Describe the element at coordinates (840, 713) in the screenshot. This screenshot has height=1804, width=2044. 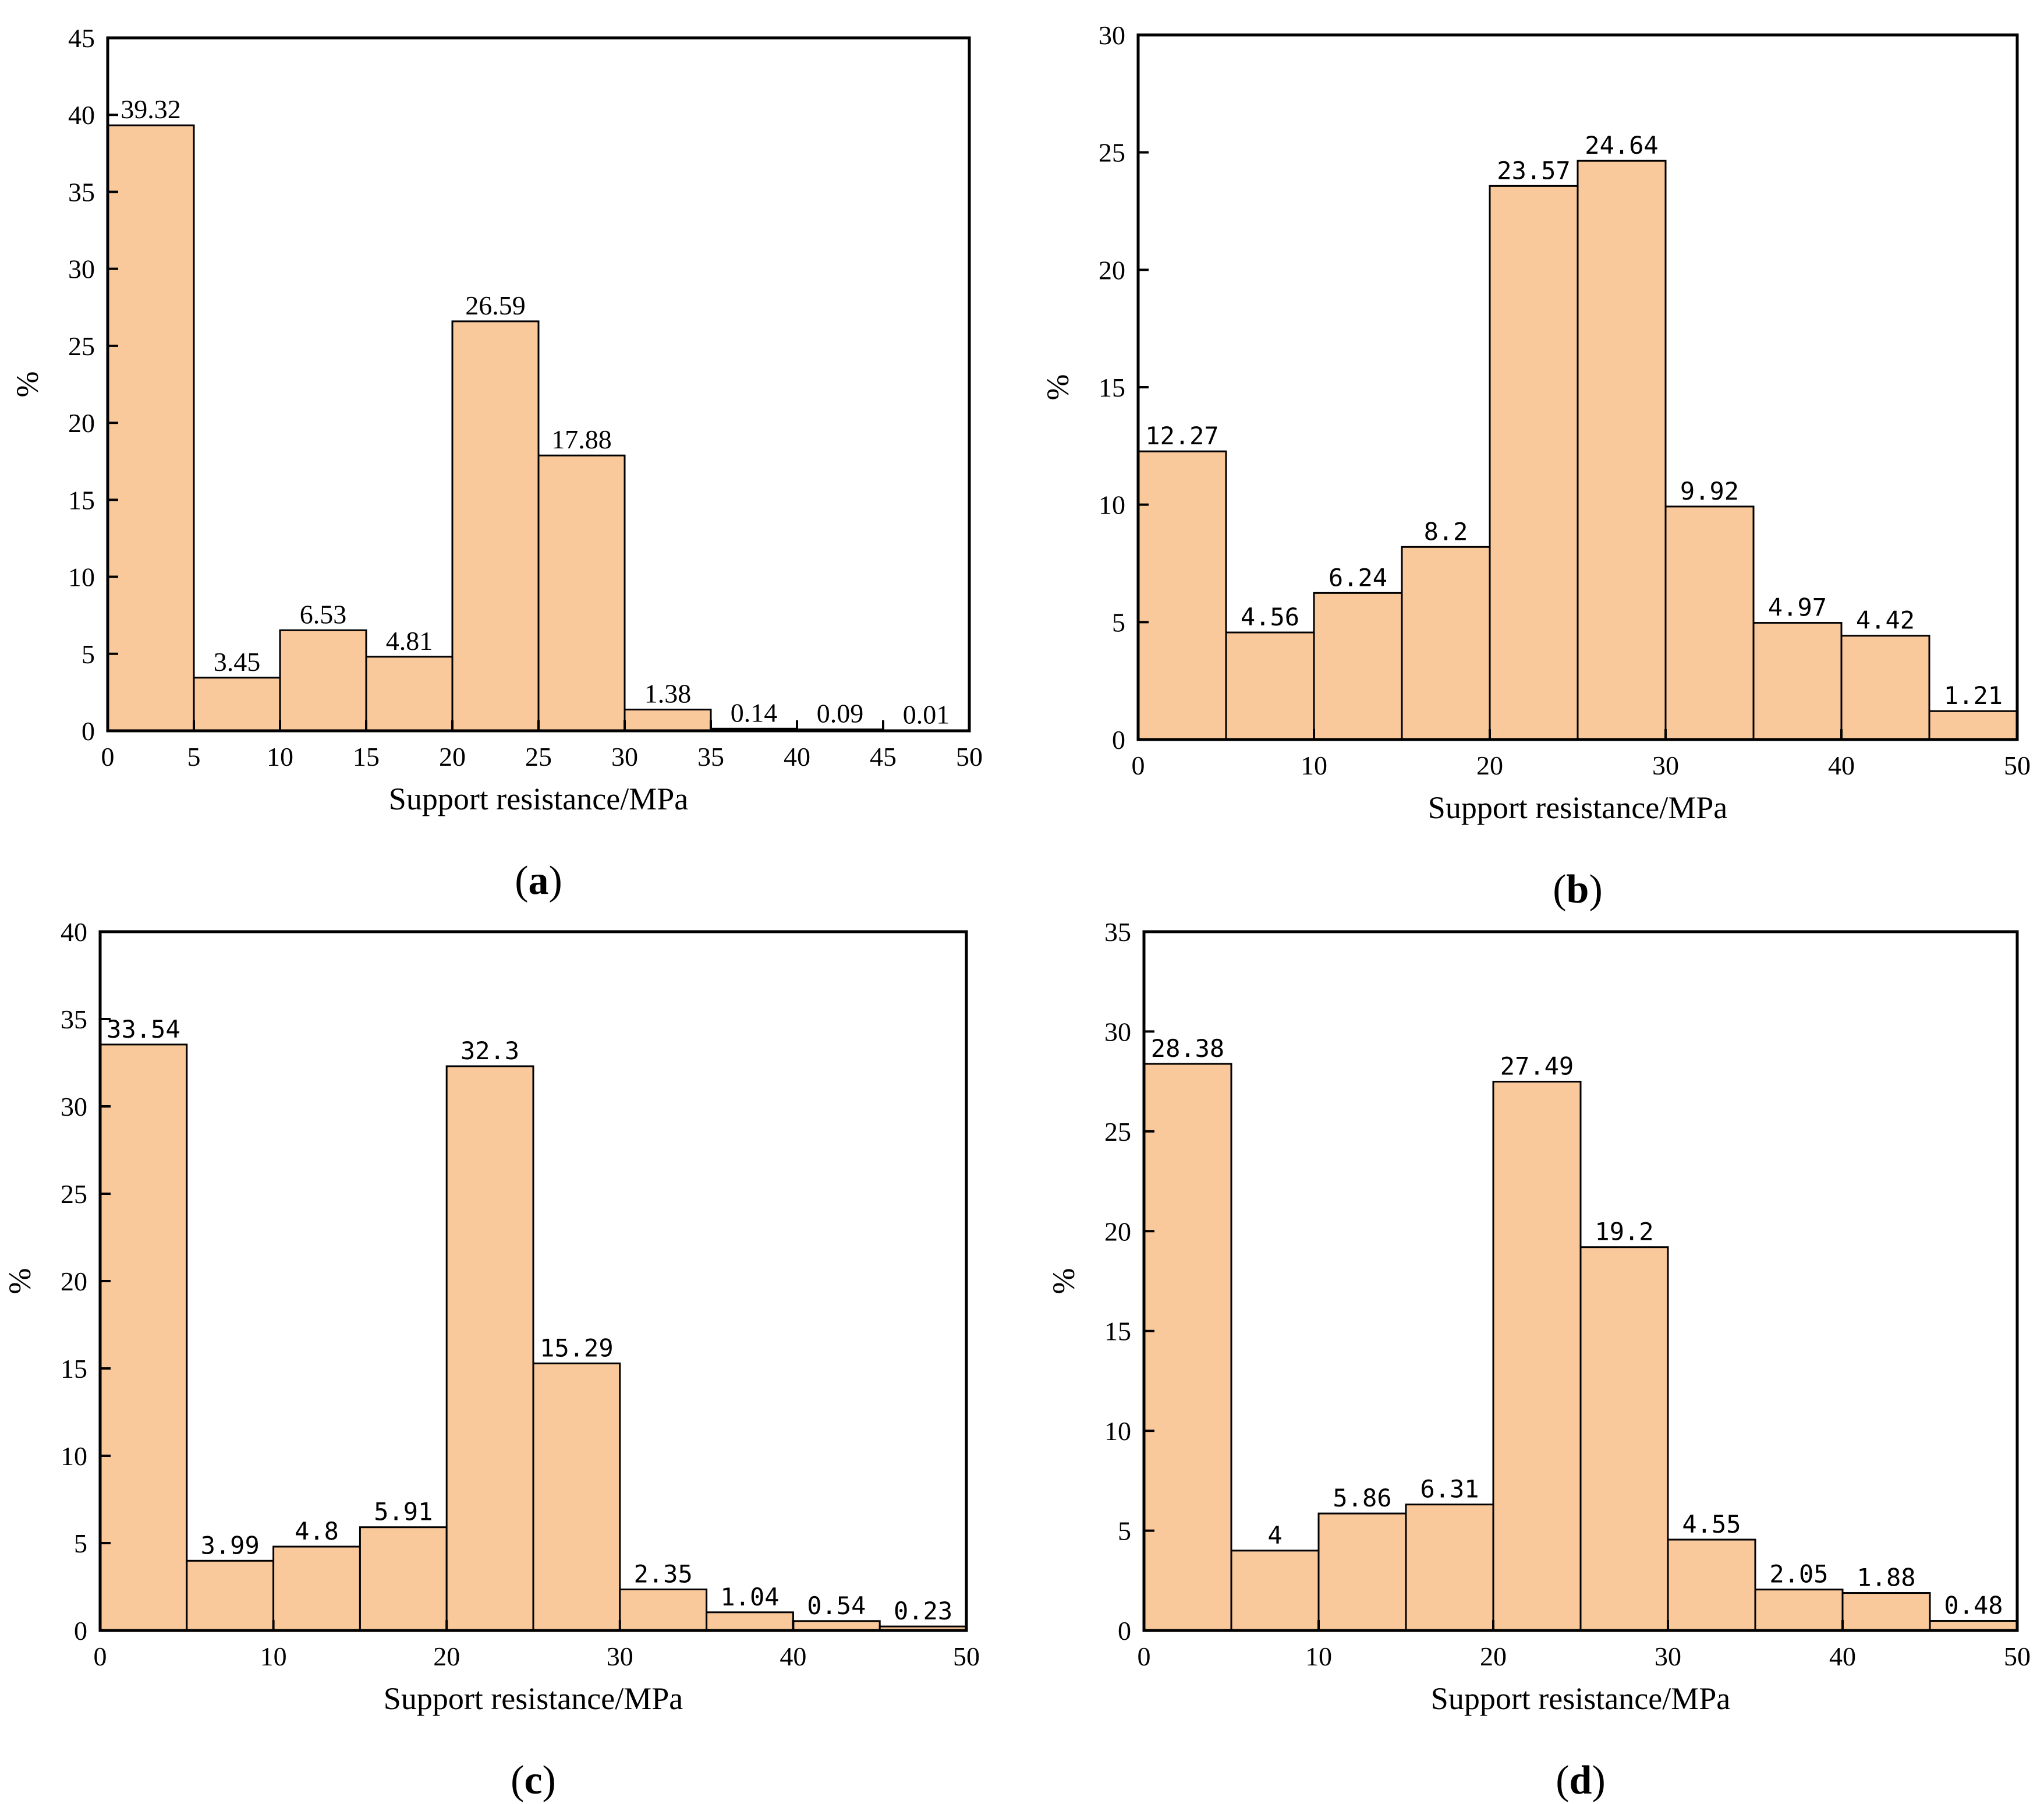
I see `panel-a-bar-label-8: 0.09` at that location.